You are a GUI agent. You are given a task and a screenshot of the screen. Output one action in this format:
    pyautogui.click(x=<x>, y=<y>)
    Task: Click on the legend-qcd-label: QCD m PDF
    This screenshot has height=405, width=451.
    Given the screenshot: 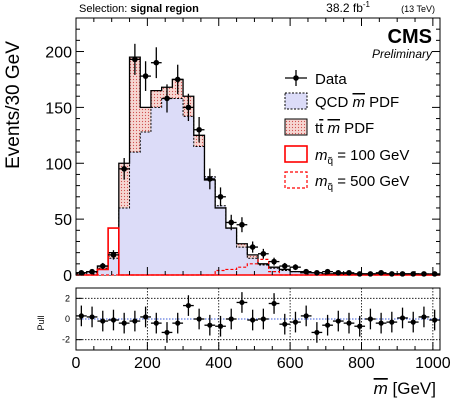 What is the action you would take?
    pyautogui.click(x=357, y=102)
    